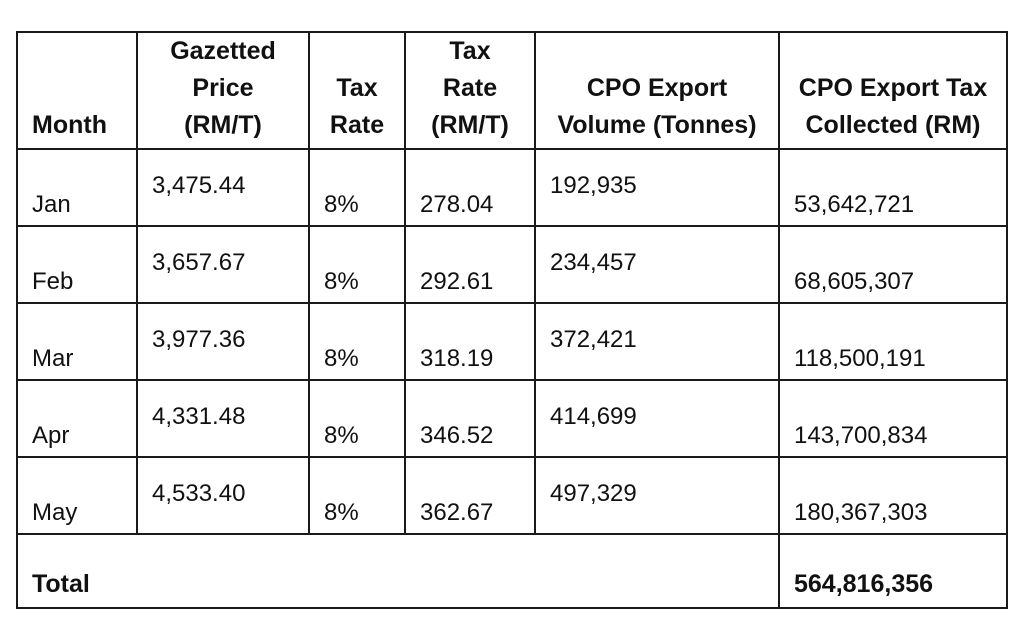 The image size is (1024, 636). Describe the element at coordinates (893, 495) in the screenshot. I see `cell-tax-collected: 180,367,303` at that location.